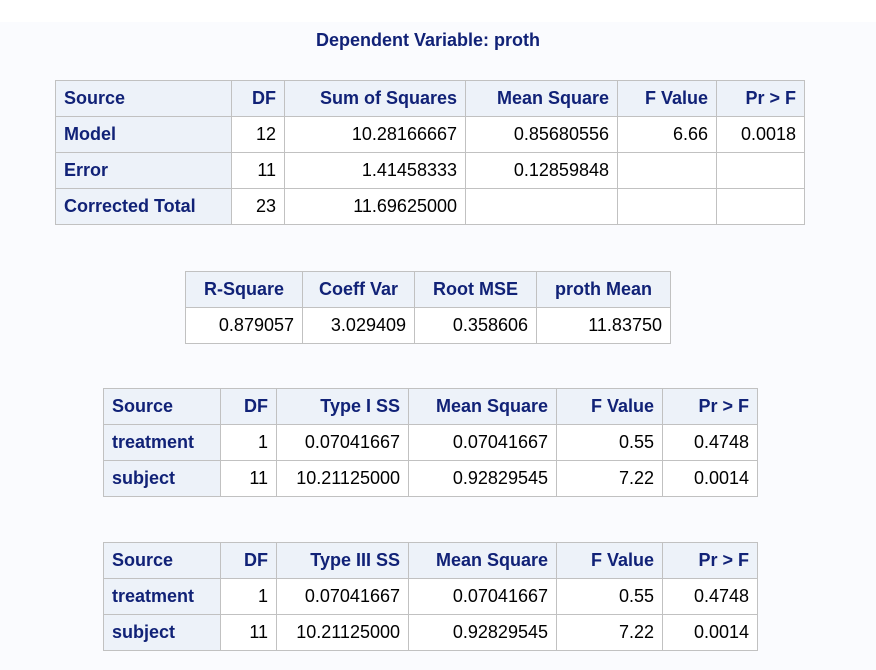  What do you see at coordinates (375, 134) in the screenshot?
I see `cell-ss: 10.28166667` at bounding box center [375, 134].